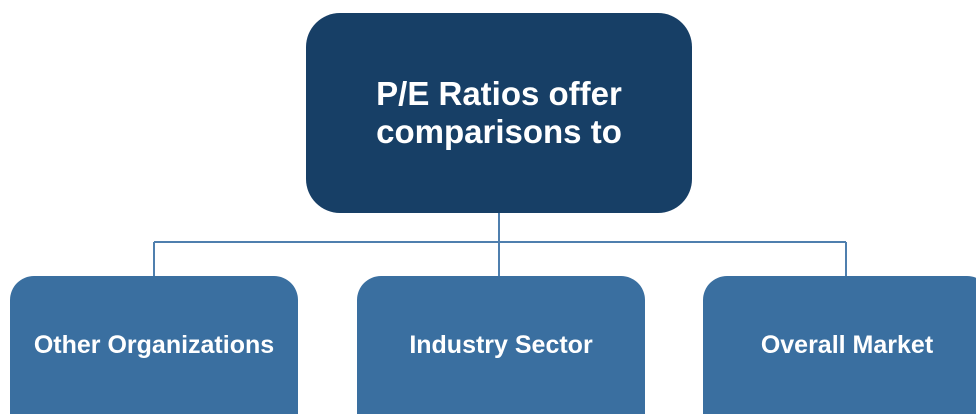 This screenshot has height=414, width=976. I want to click on child-node: Industry Sector, so click(501, 345).